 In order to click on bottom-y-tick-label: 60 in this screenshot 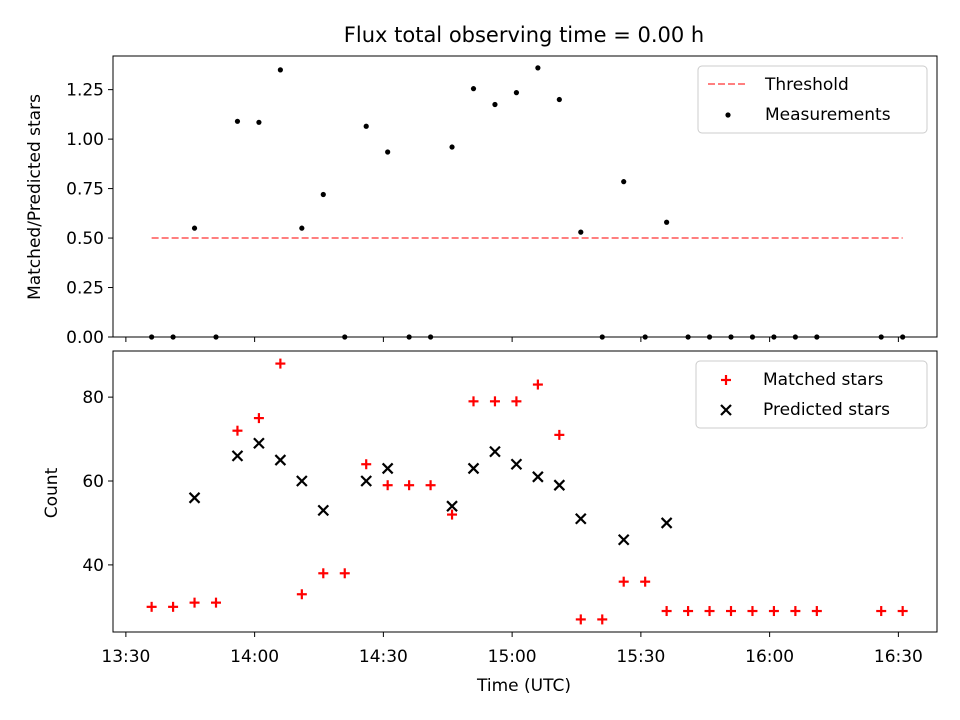, I will do `click(93, 482)`.